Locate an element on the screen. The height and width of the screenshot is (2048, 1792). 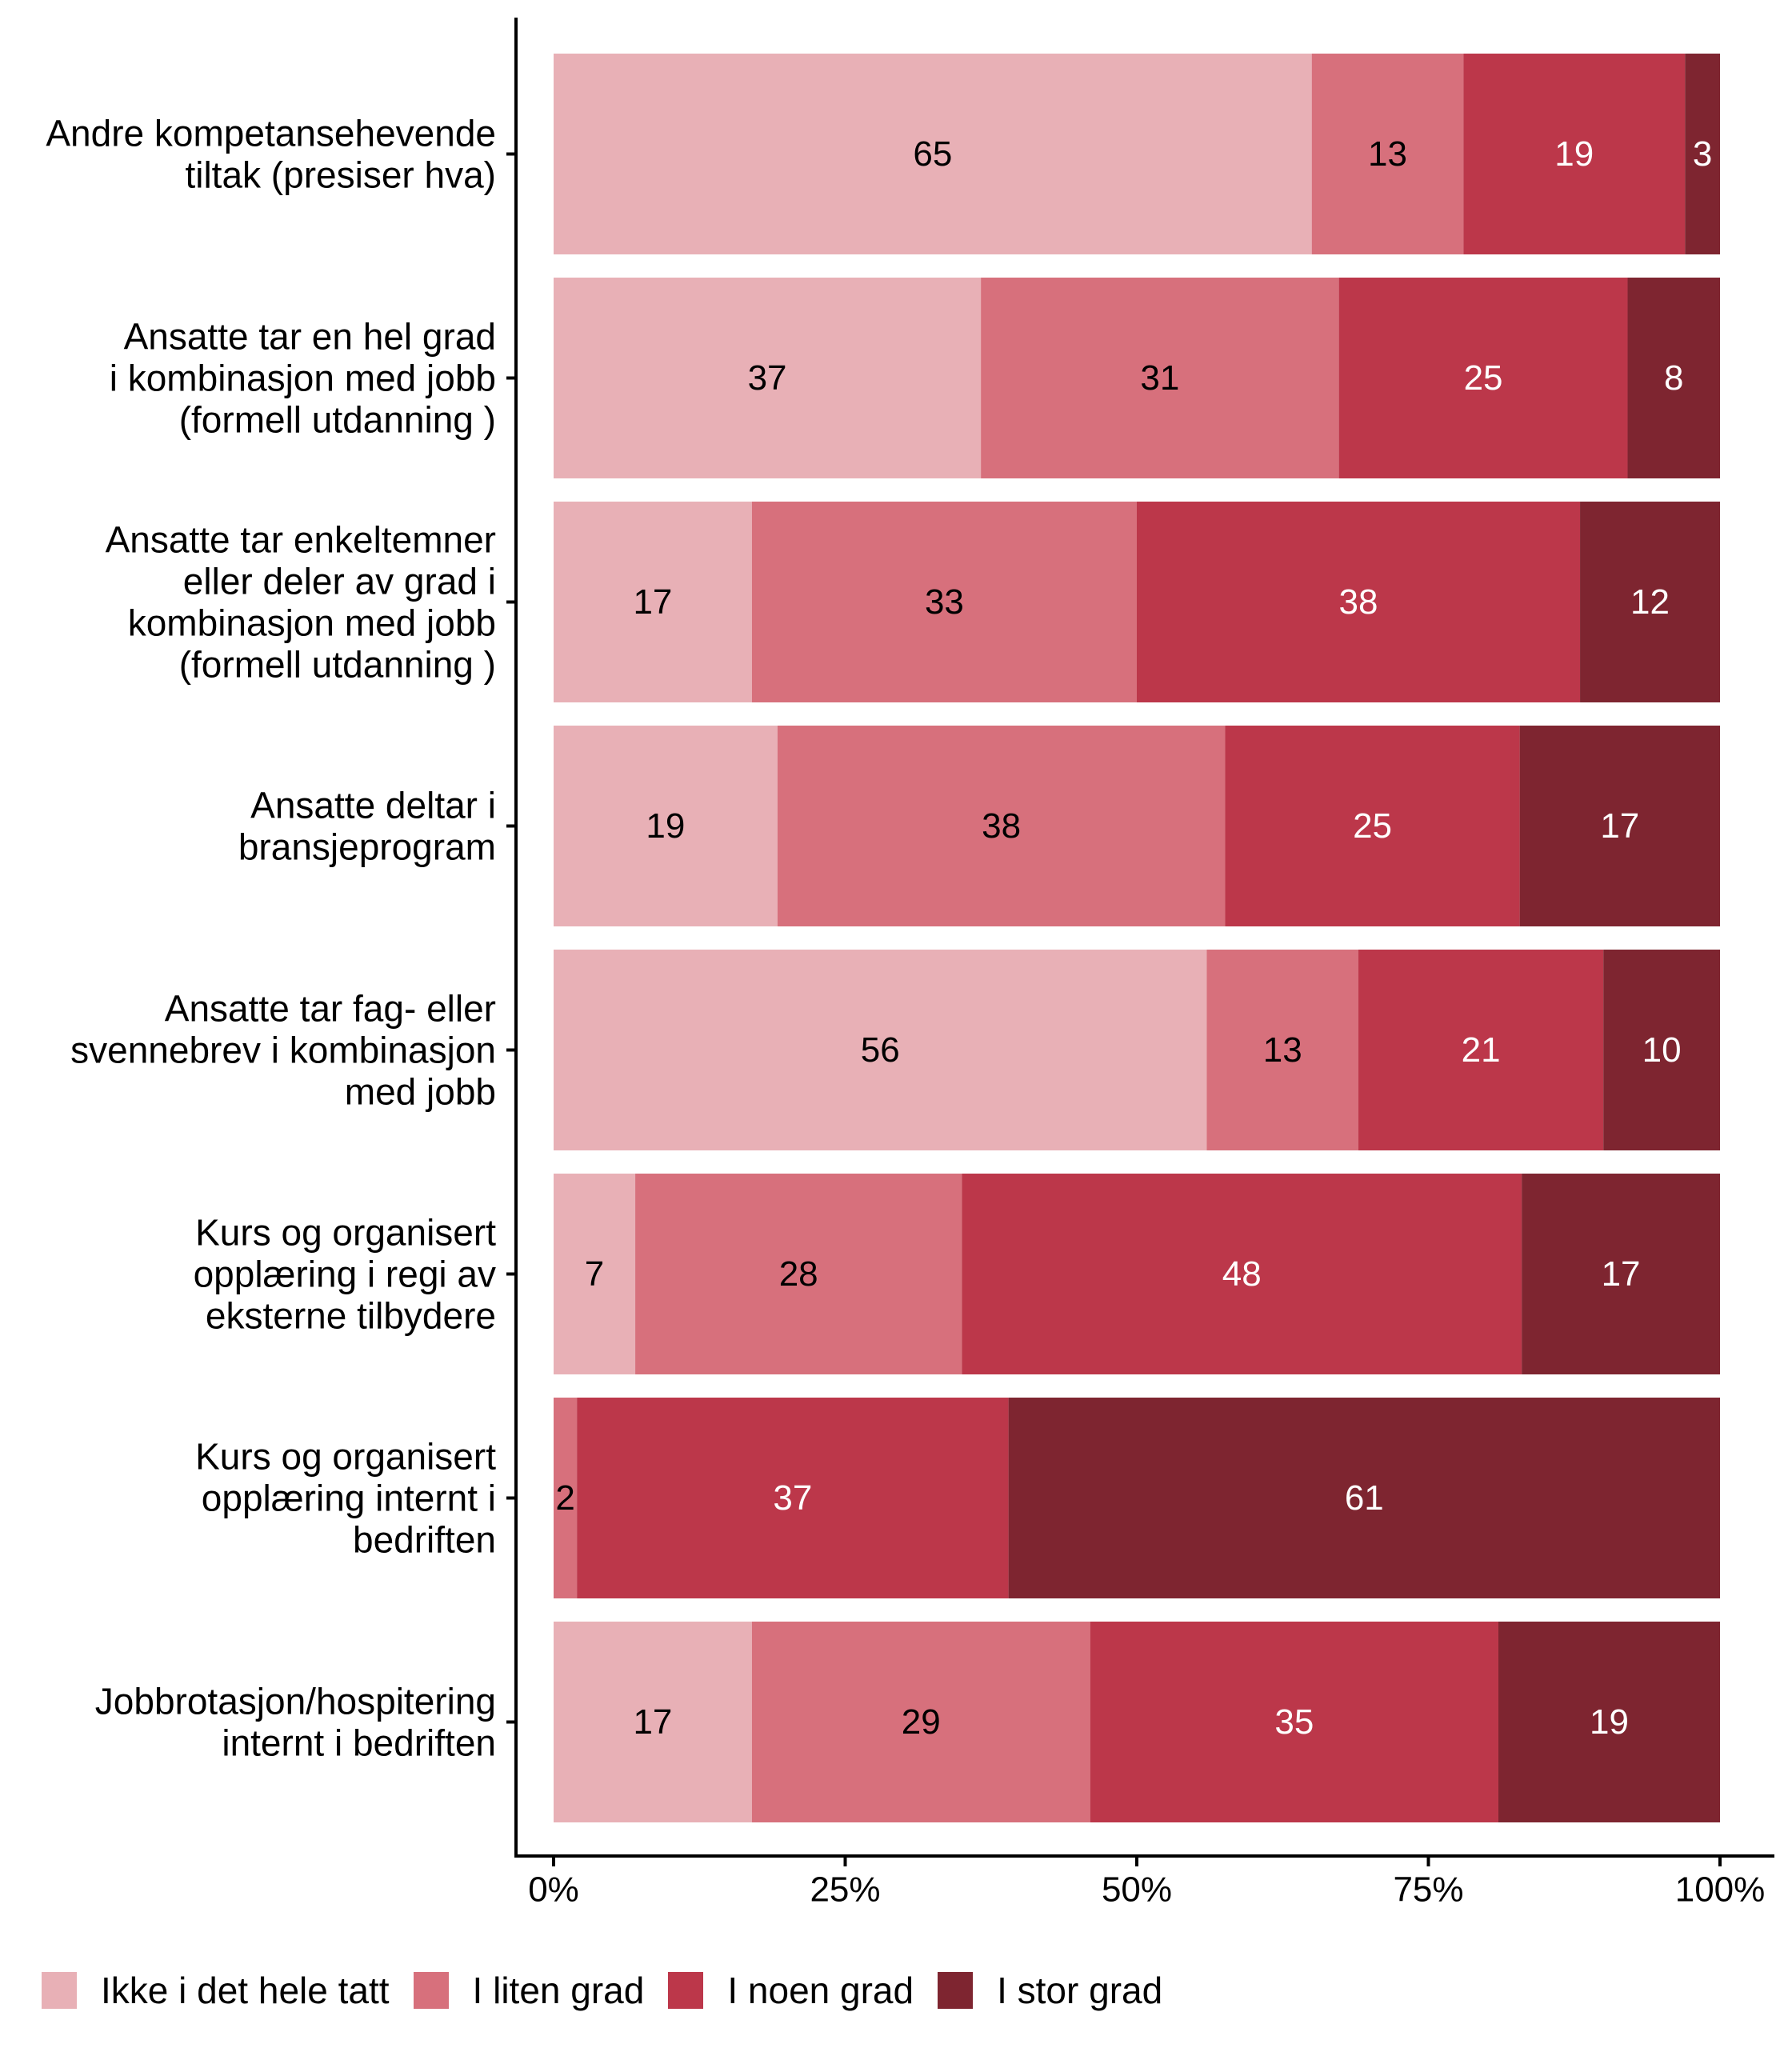
legend-label: I stor grad is located at coordinates (1080, 1990).